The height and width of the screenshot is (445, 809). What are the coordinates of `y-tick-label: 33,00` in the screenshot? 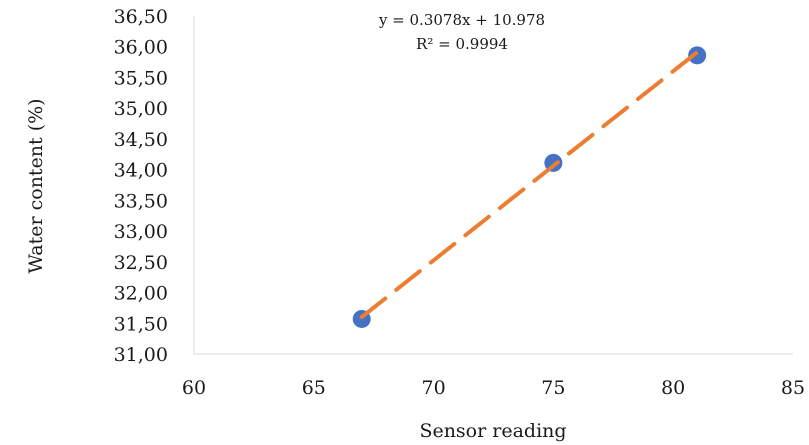 It's located at (141, 232).